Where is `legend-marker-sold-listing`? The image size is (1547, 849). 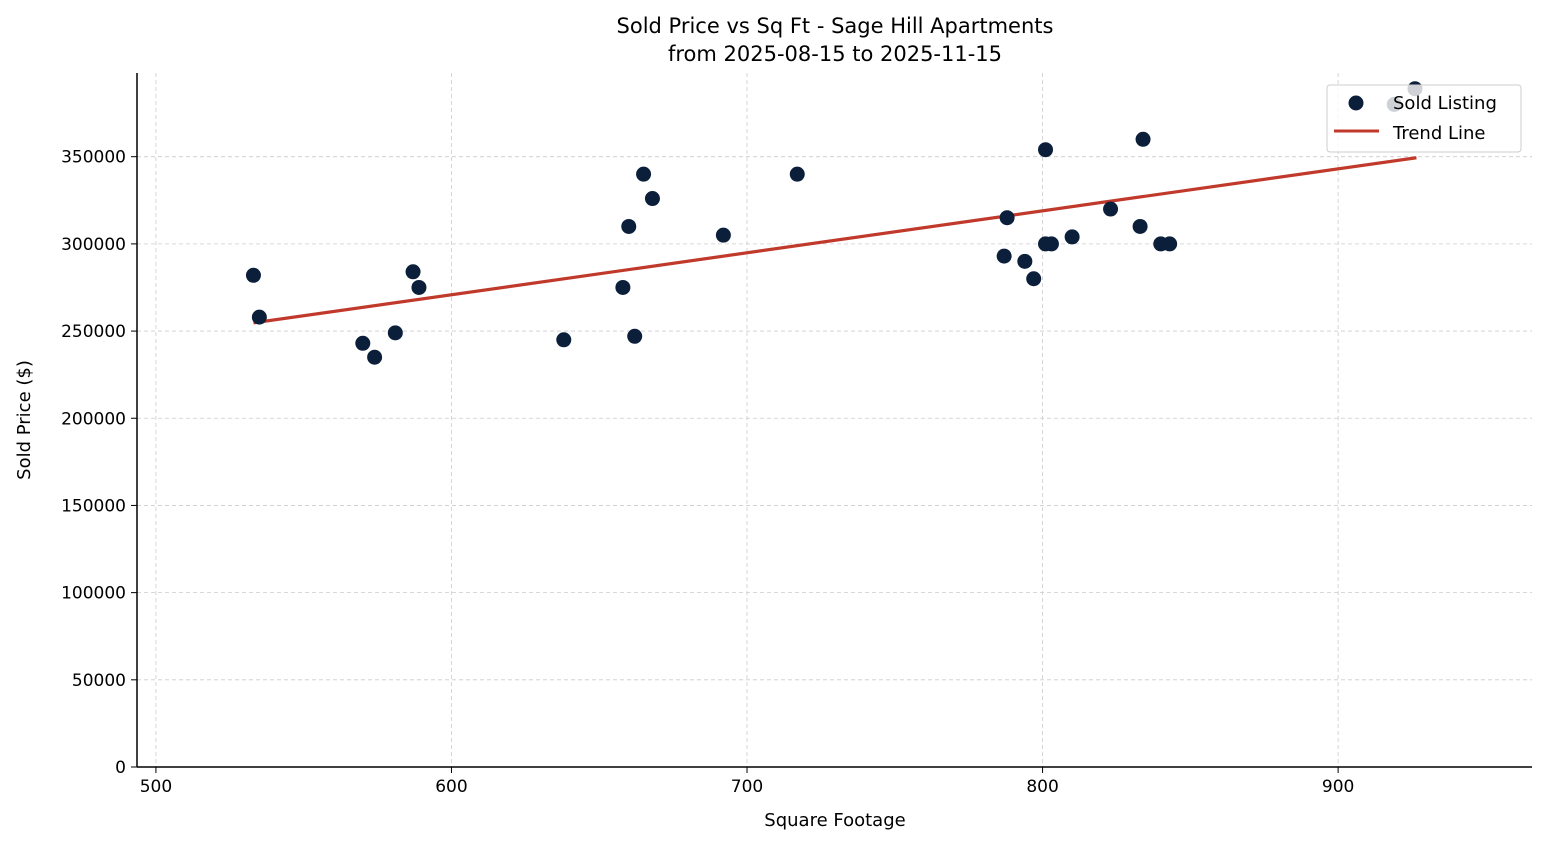
legend-marker-sold-listing is located at coordinates (1356, 103).